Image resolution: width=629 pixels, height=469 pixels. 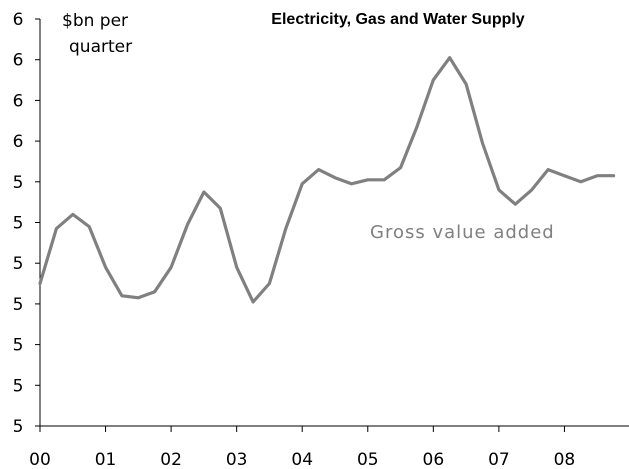 I want to click on x-tick-label: 06, so click(x=434, y=459).